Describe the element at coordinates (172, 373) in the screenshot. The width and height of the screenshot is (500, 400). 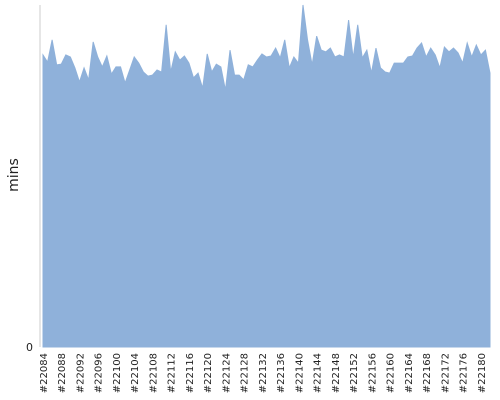
I see `x-tick-label: #22112` at that location.